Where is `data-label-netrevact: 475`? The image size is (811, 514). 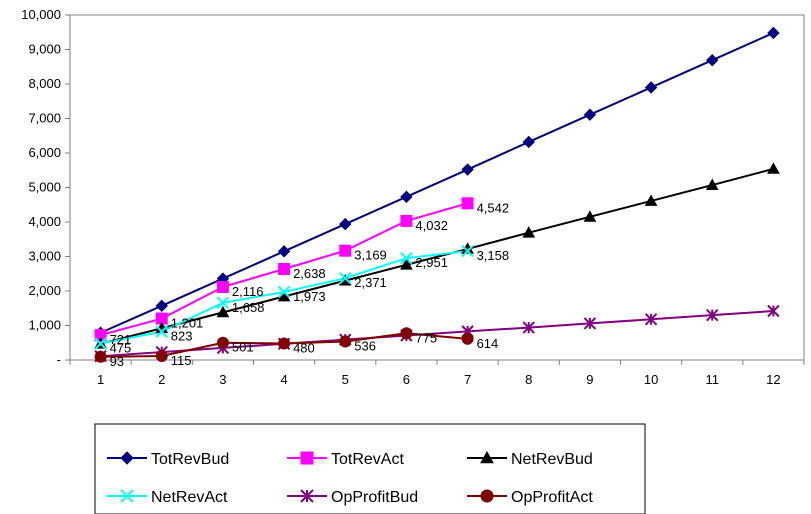 data-label-netrevact: 475 is located at coordinates (121, 348).